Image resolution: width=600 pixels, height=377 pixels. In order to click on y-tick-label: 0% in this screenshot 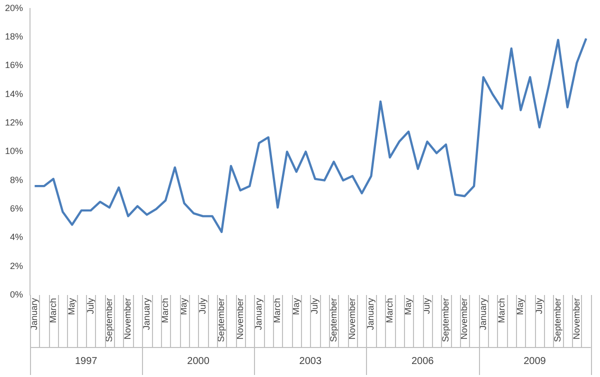, I will do `click(17, 294)`.